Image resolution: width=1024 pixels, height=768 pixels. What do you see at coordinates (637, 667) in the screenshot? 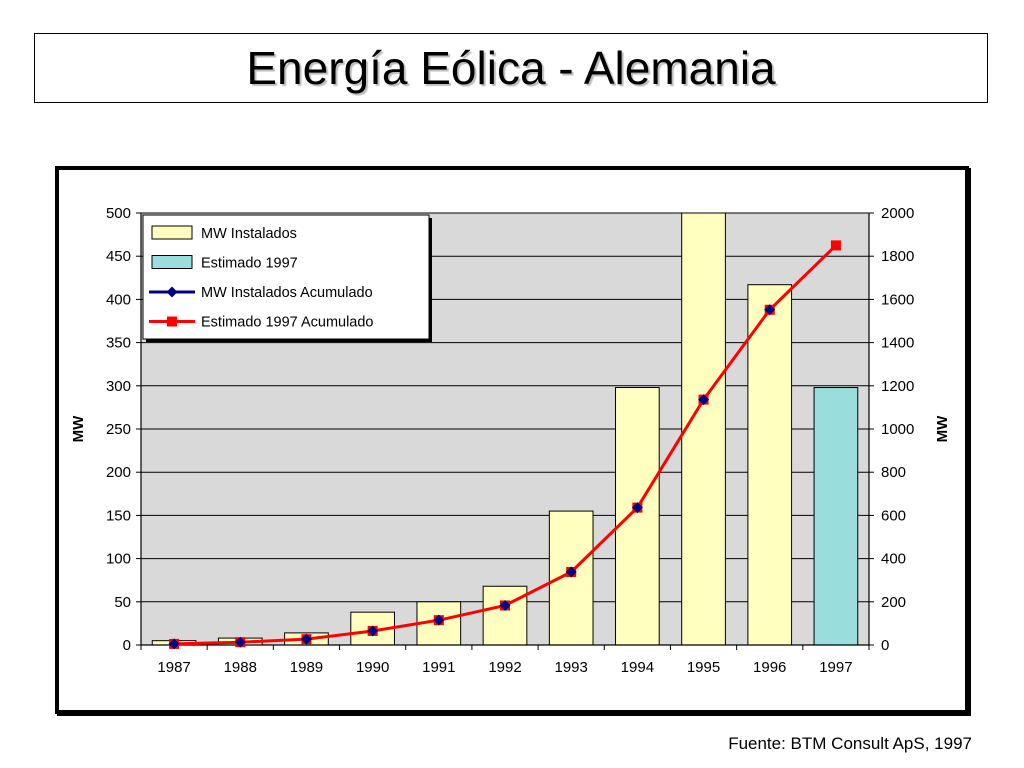
I see `x-tick-label: 1994` at bounding box center [637, 667].